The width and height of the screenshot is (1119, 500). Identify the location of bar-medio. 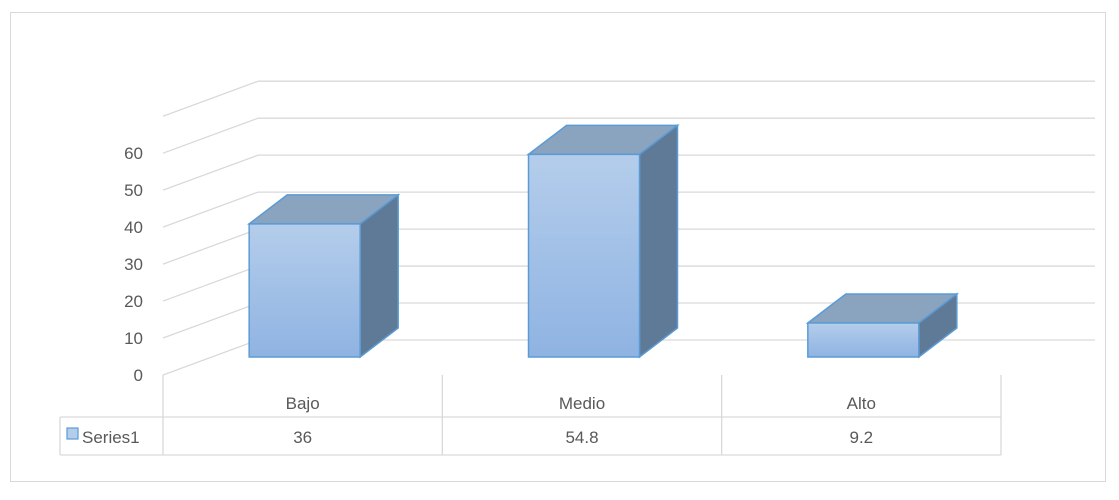
(603, 241).